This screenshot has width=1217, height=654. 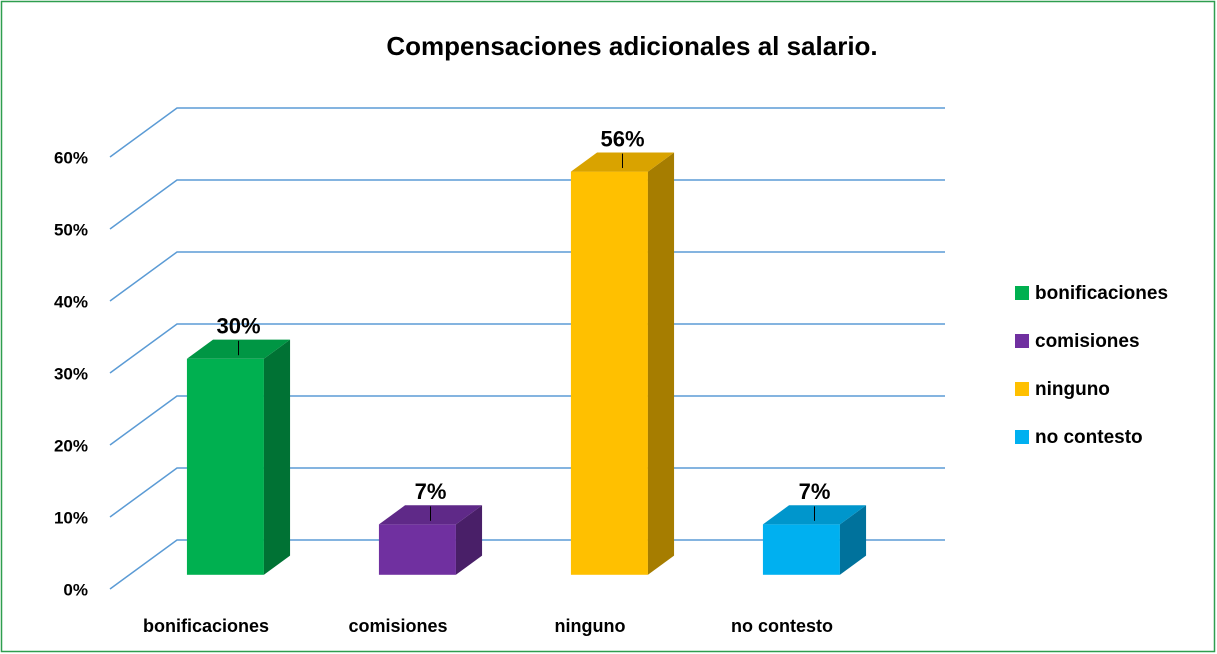 What do you see at coordinates (590, 626) in the screenshot?
I see `x-tick-label: ninguno` at bounding box center [590, 626].